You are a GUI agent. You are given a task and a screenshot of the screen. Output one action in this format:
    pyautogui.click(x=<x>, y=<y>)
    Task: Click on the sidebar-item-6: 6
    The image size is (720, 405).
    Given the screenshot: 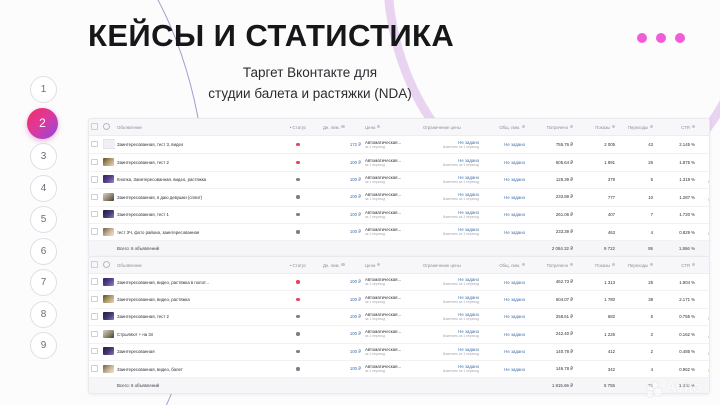 What is the action you would take?
    pyautogui.click(x=43, y=251)
    